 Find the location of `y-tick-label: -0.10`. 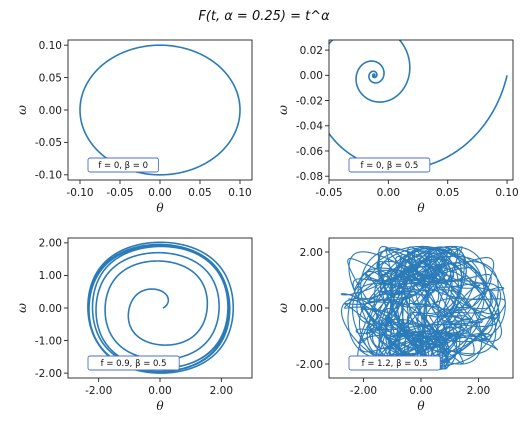

y-tick-label: -0.10 is located at coordinates (48, 176).